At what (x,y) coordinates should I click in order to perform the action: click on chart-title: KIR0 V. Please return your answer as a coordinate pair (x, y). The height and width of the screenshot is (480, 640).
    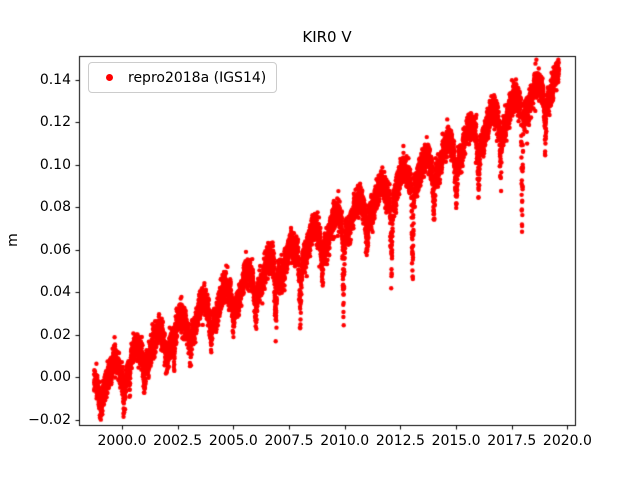
    Looking at the image, I should click on (327, 37).